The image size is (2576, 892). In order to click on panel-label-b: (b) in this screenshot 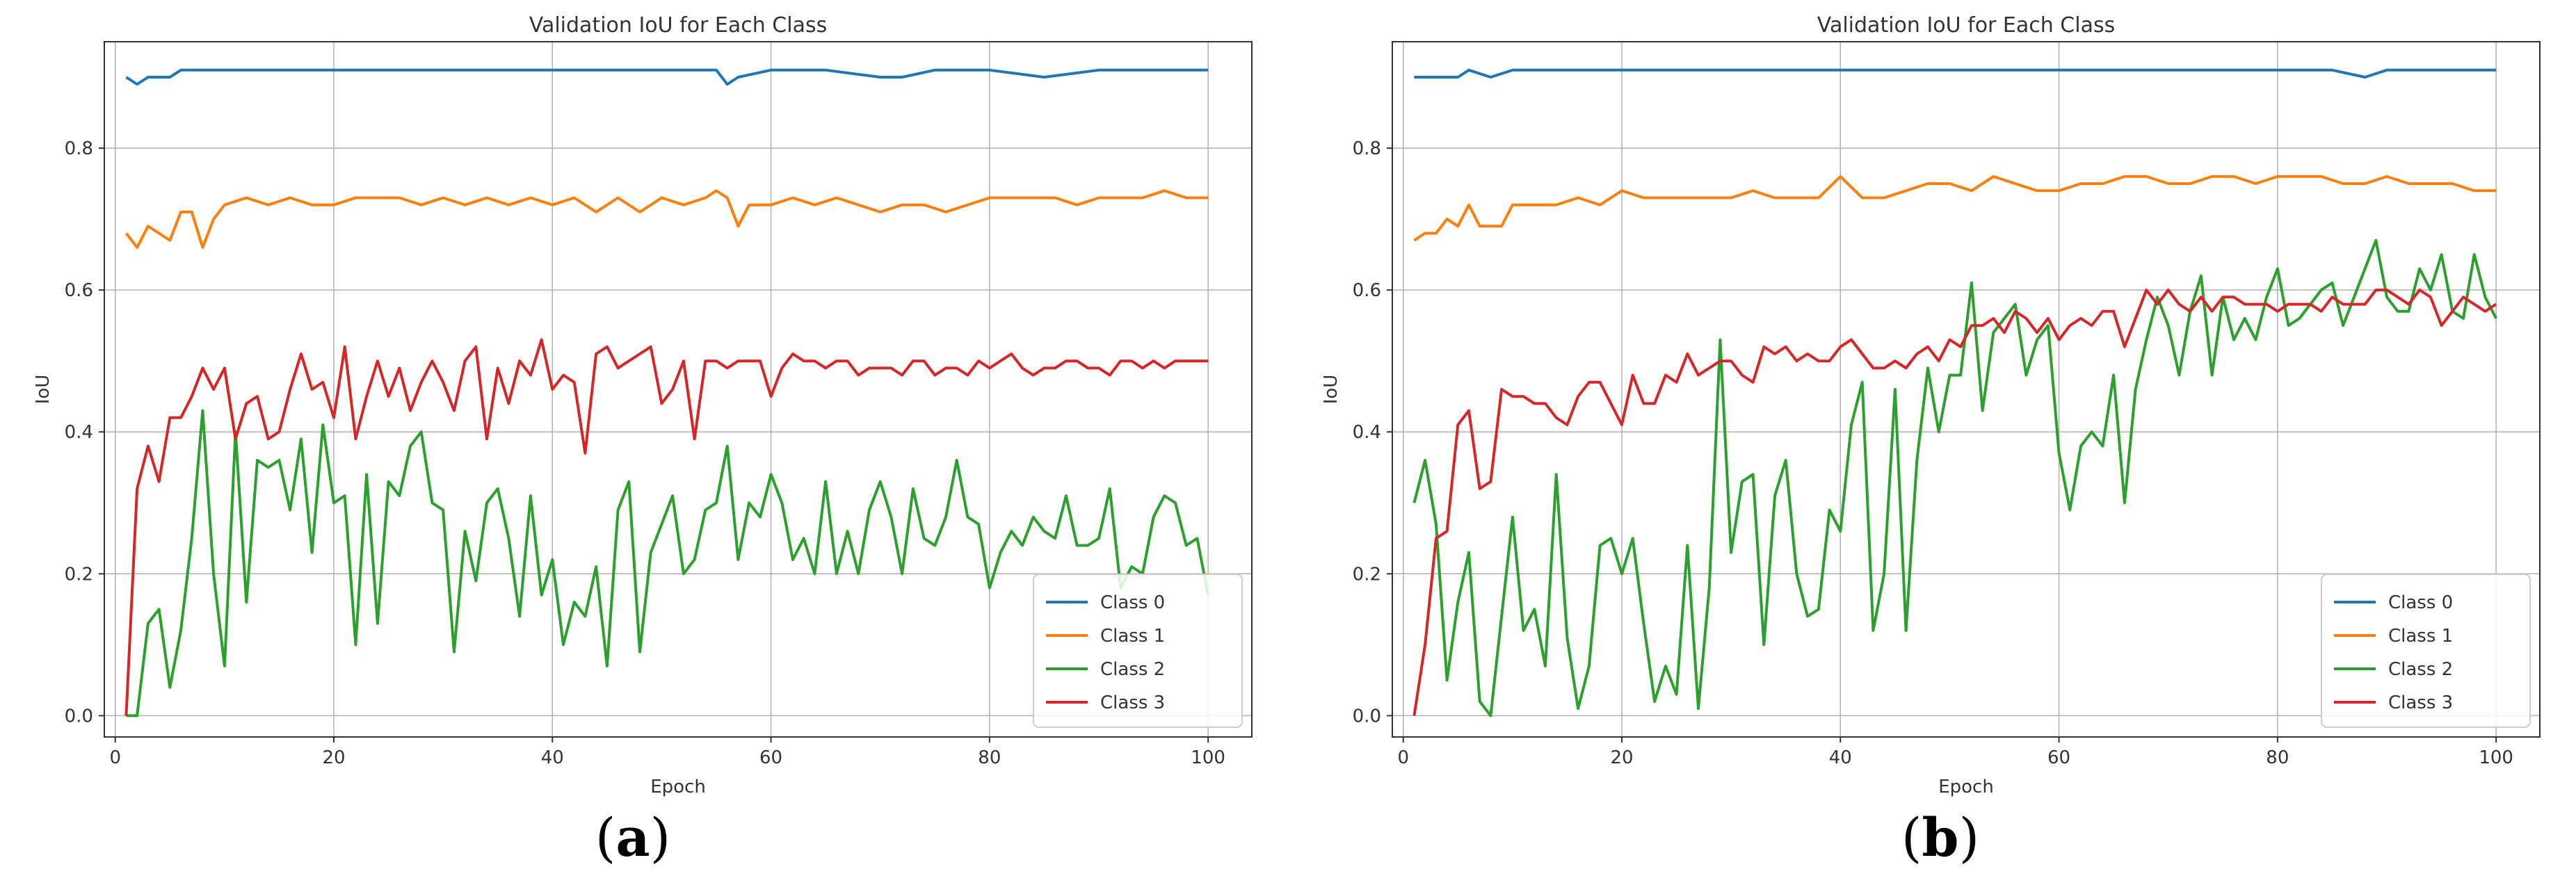, I will do `click(1940, 837)`.